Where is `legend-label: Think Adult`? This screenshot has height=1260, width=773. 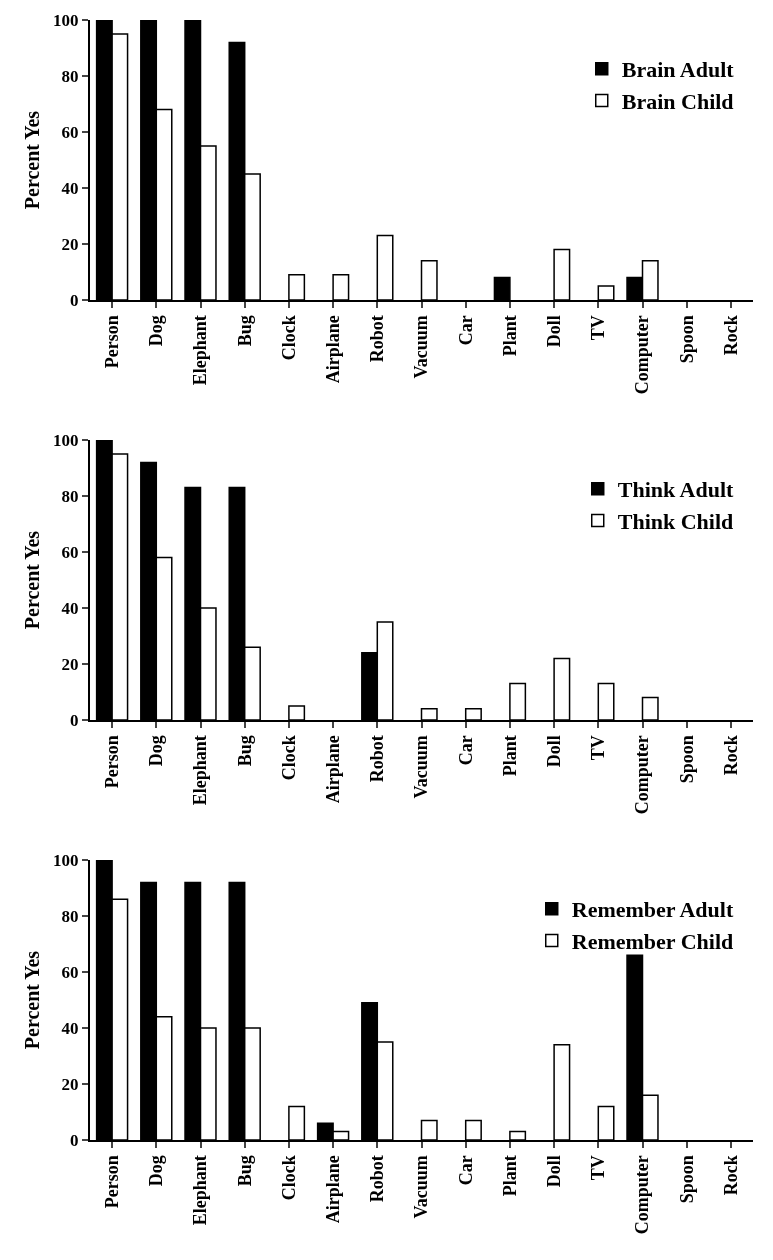 legend-label: Think Adult is located at coordinates (675, 490).